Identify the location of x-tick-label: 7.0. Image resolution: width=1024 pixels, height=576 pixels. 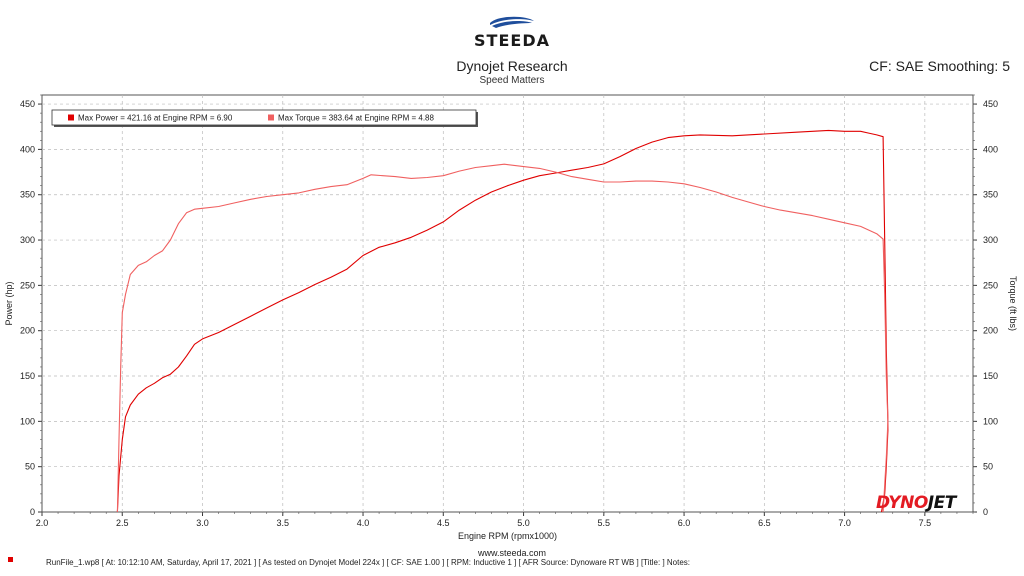
(844, 523).